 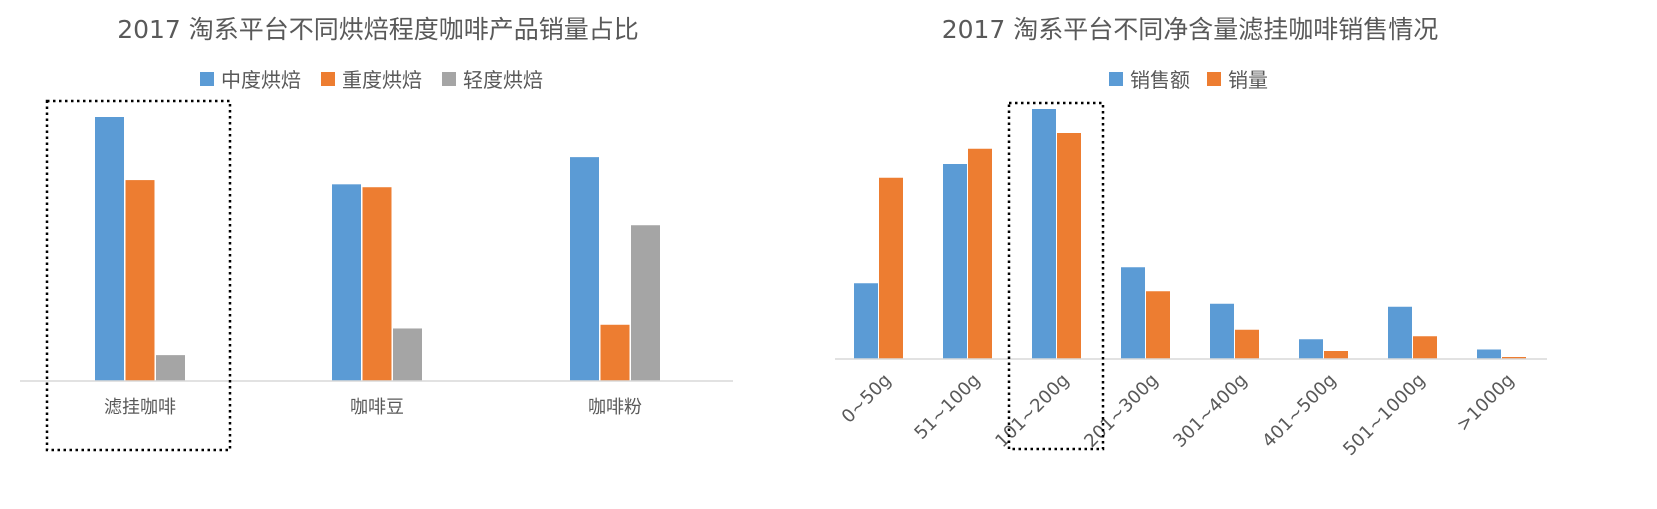 I want to click on x-tick-c2-6: 501~1000g, so click(x=1384, y=415).